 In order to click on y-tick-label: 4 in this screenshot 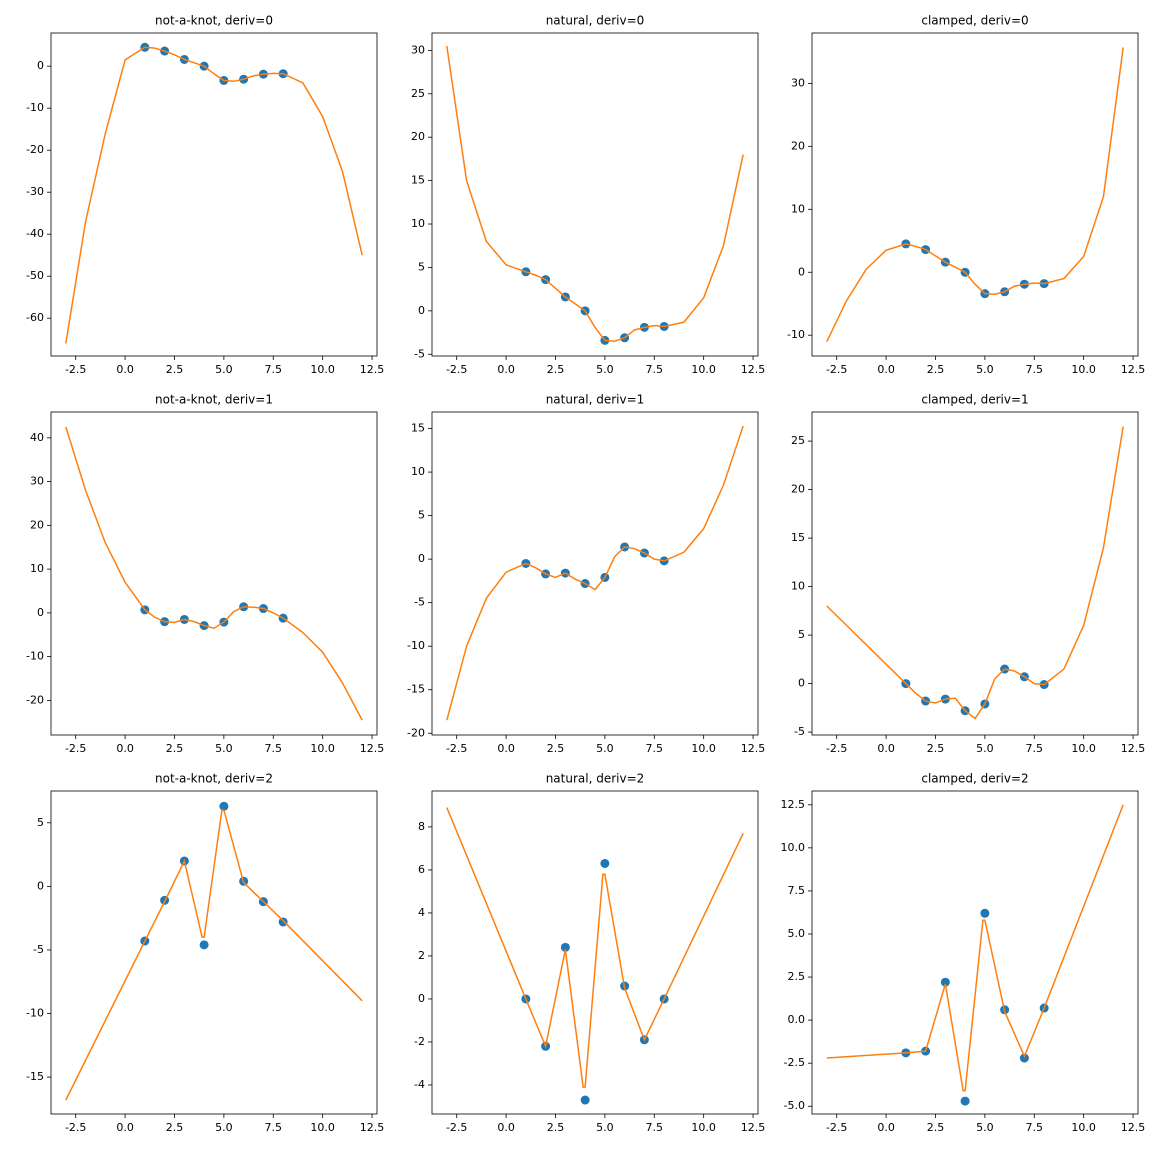, I will do `click(421, 912)`.